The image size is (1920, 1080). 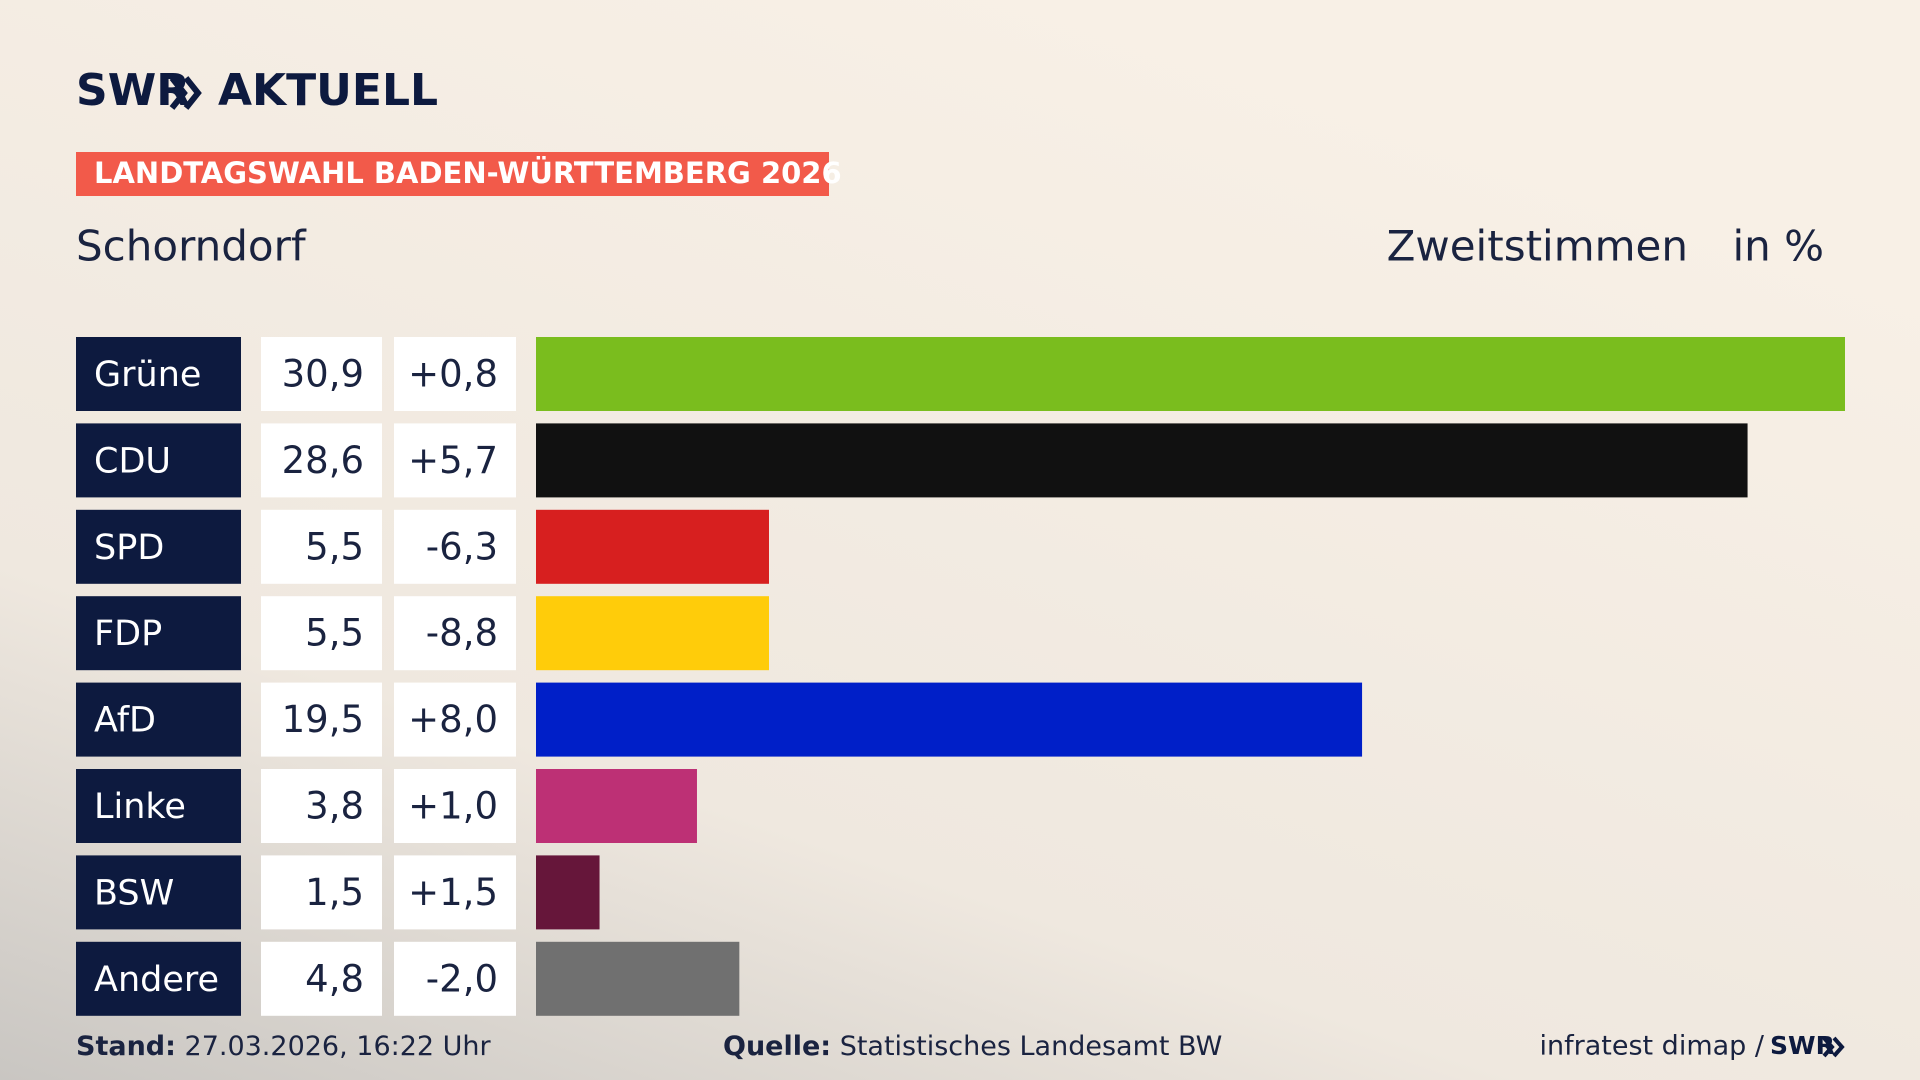 What do you see at coordinates (129, 548) in the screenshot?
I see `party-label: SPD` at bounding box center [129, 548].